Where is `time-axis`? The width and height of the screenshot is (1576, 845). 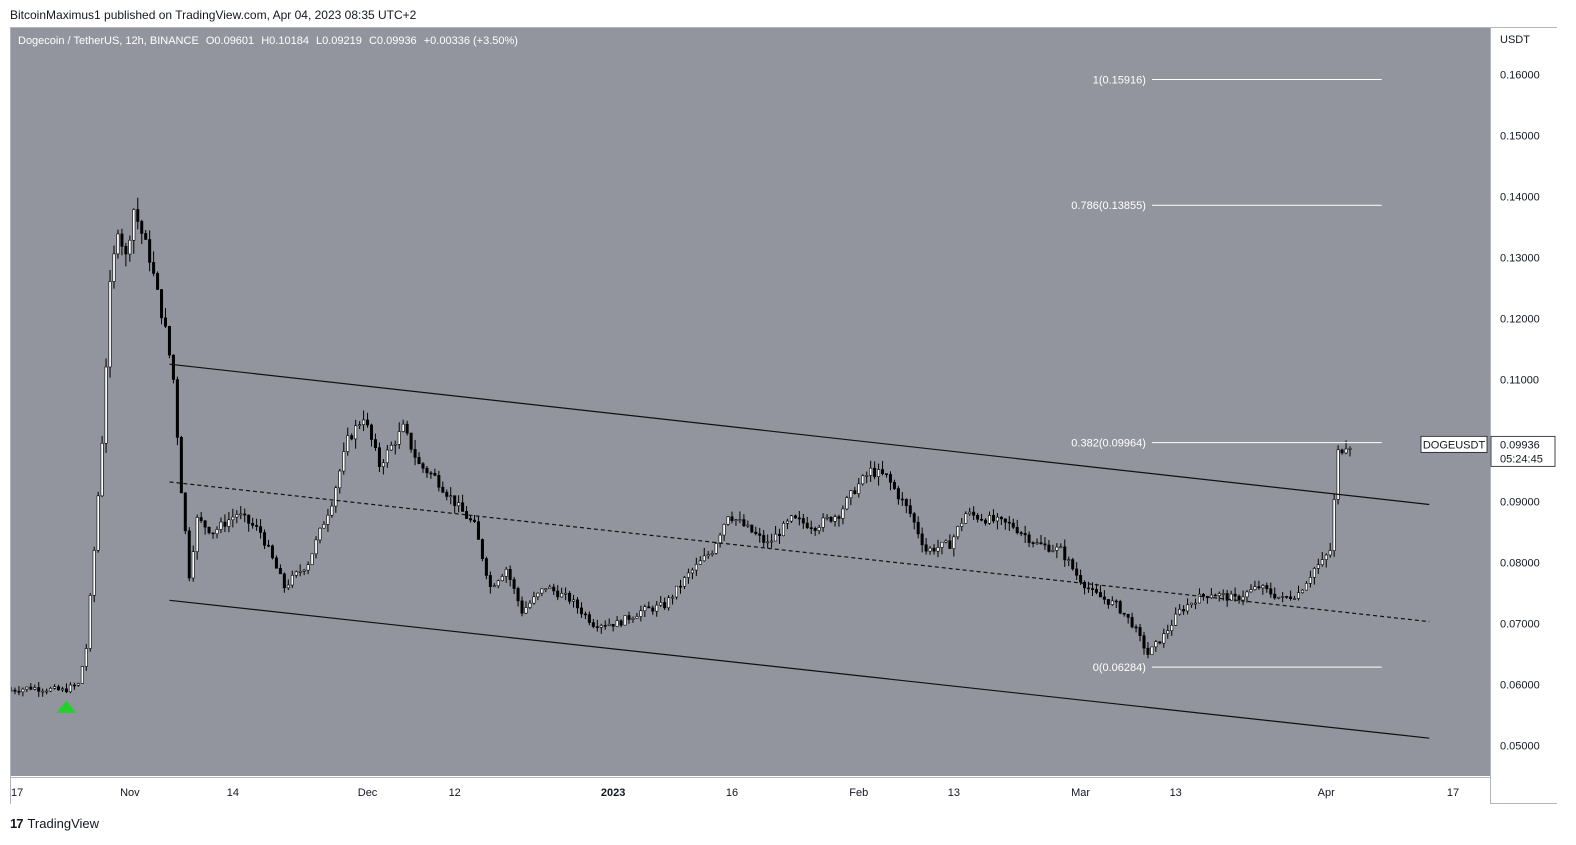
time-axis is located at coordinates (750, 790).